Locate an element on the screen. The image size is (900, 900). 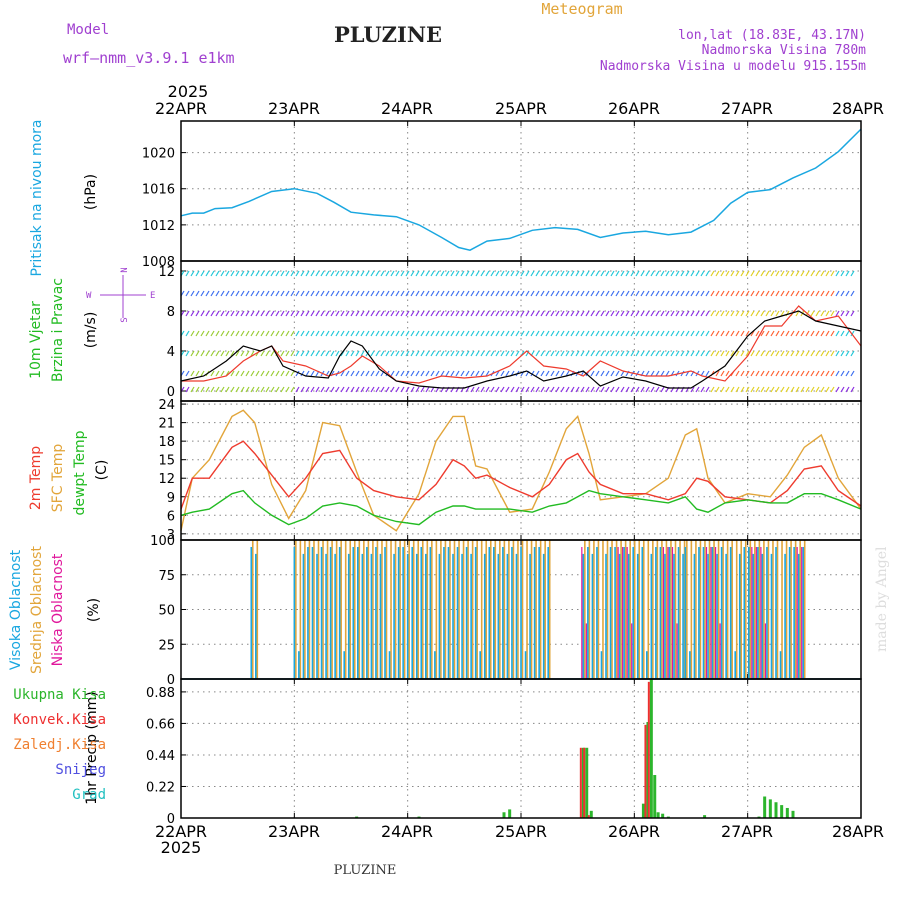
y-tick-label: 8 is located at coordinates (171, 312).